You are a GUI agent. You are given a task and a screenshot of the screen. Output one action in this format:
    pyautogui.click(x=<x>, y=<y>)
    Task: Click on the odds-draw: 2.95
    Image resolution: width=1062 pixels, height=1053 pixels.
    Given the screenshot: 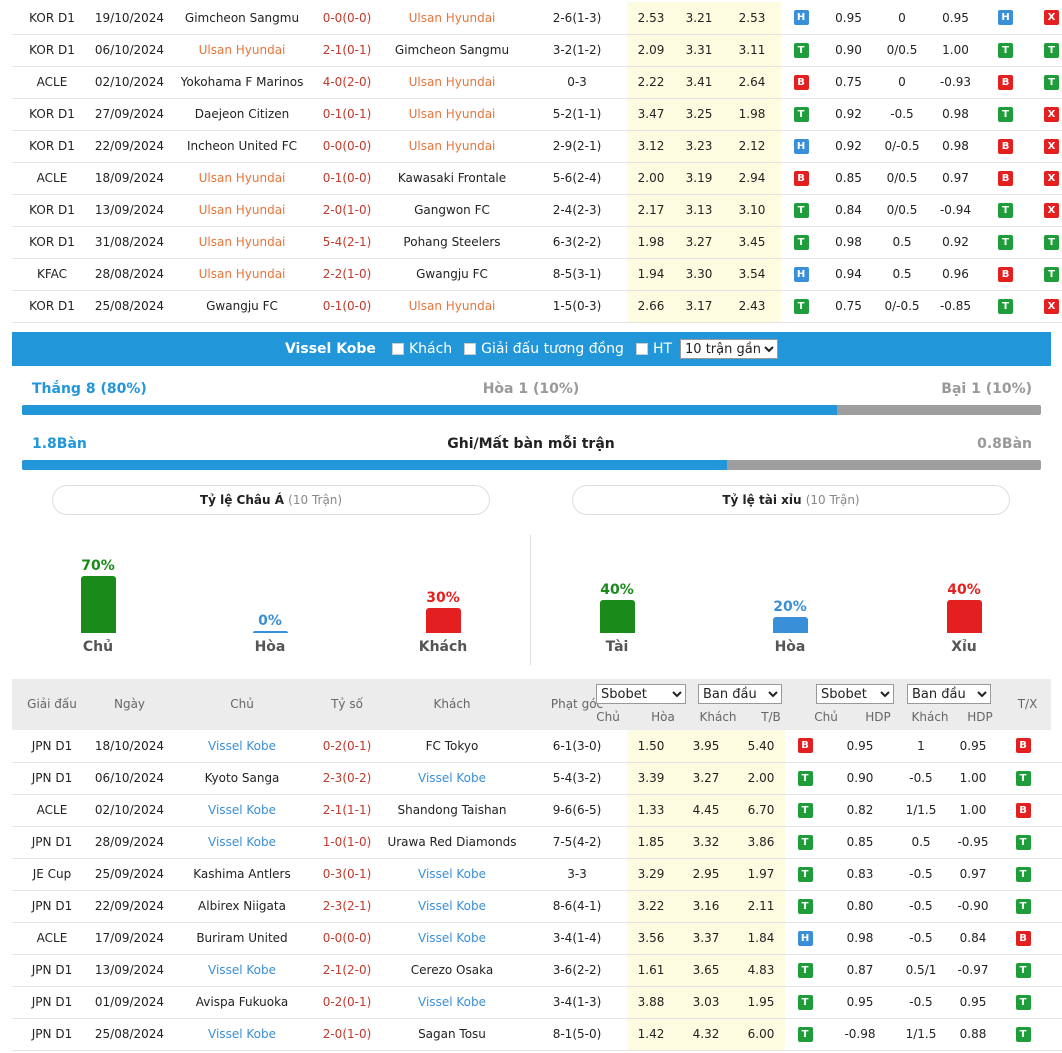 What is the action you would take?
    pyautogui.click(x=706, y=874)
    